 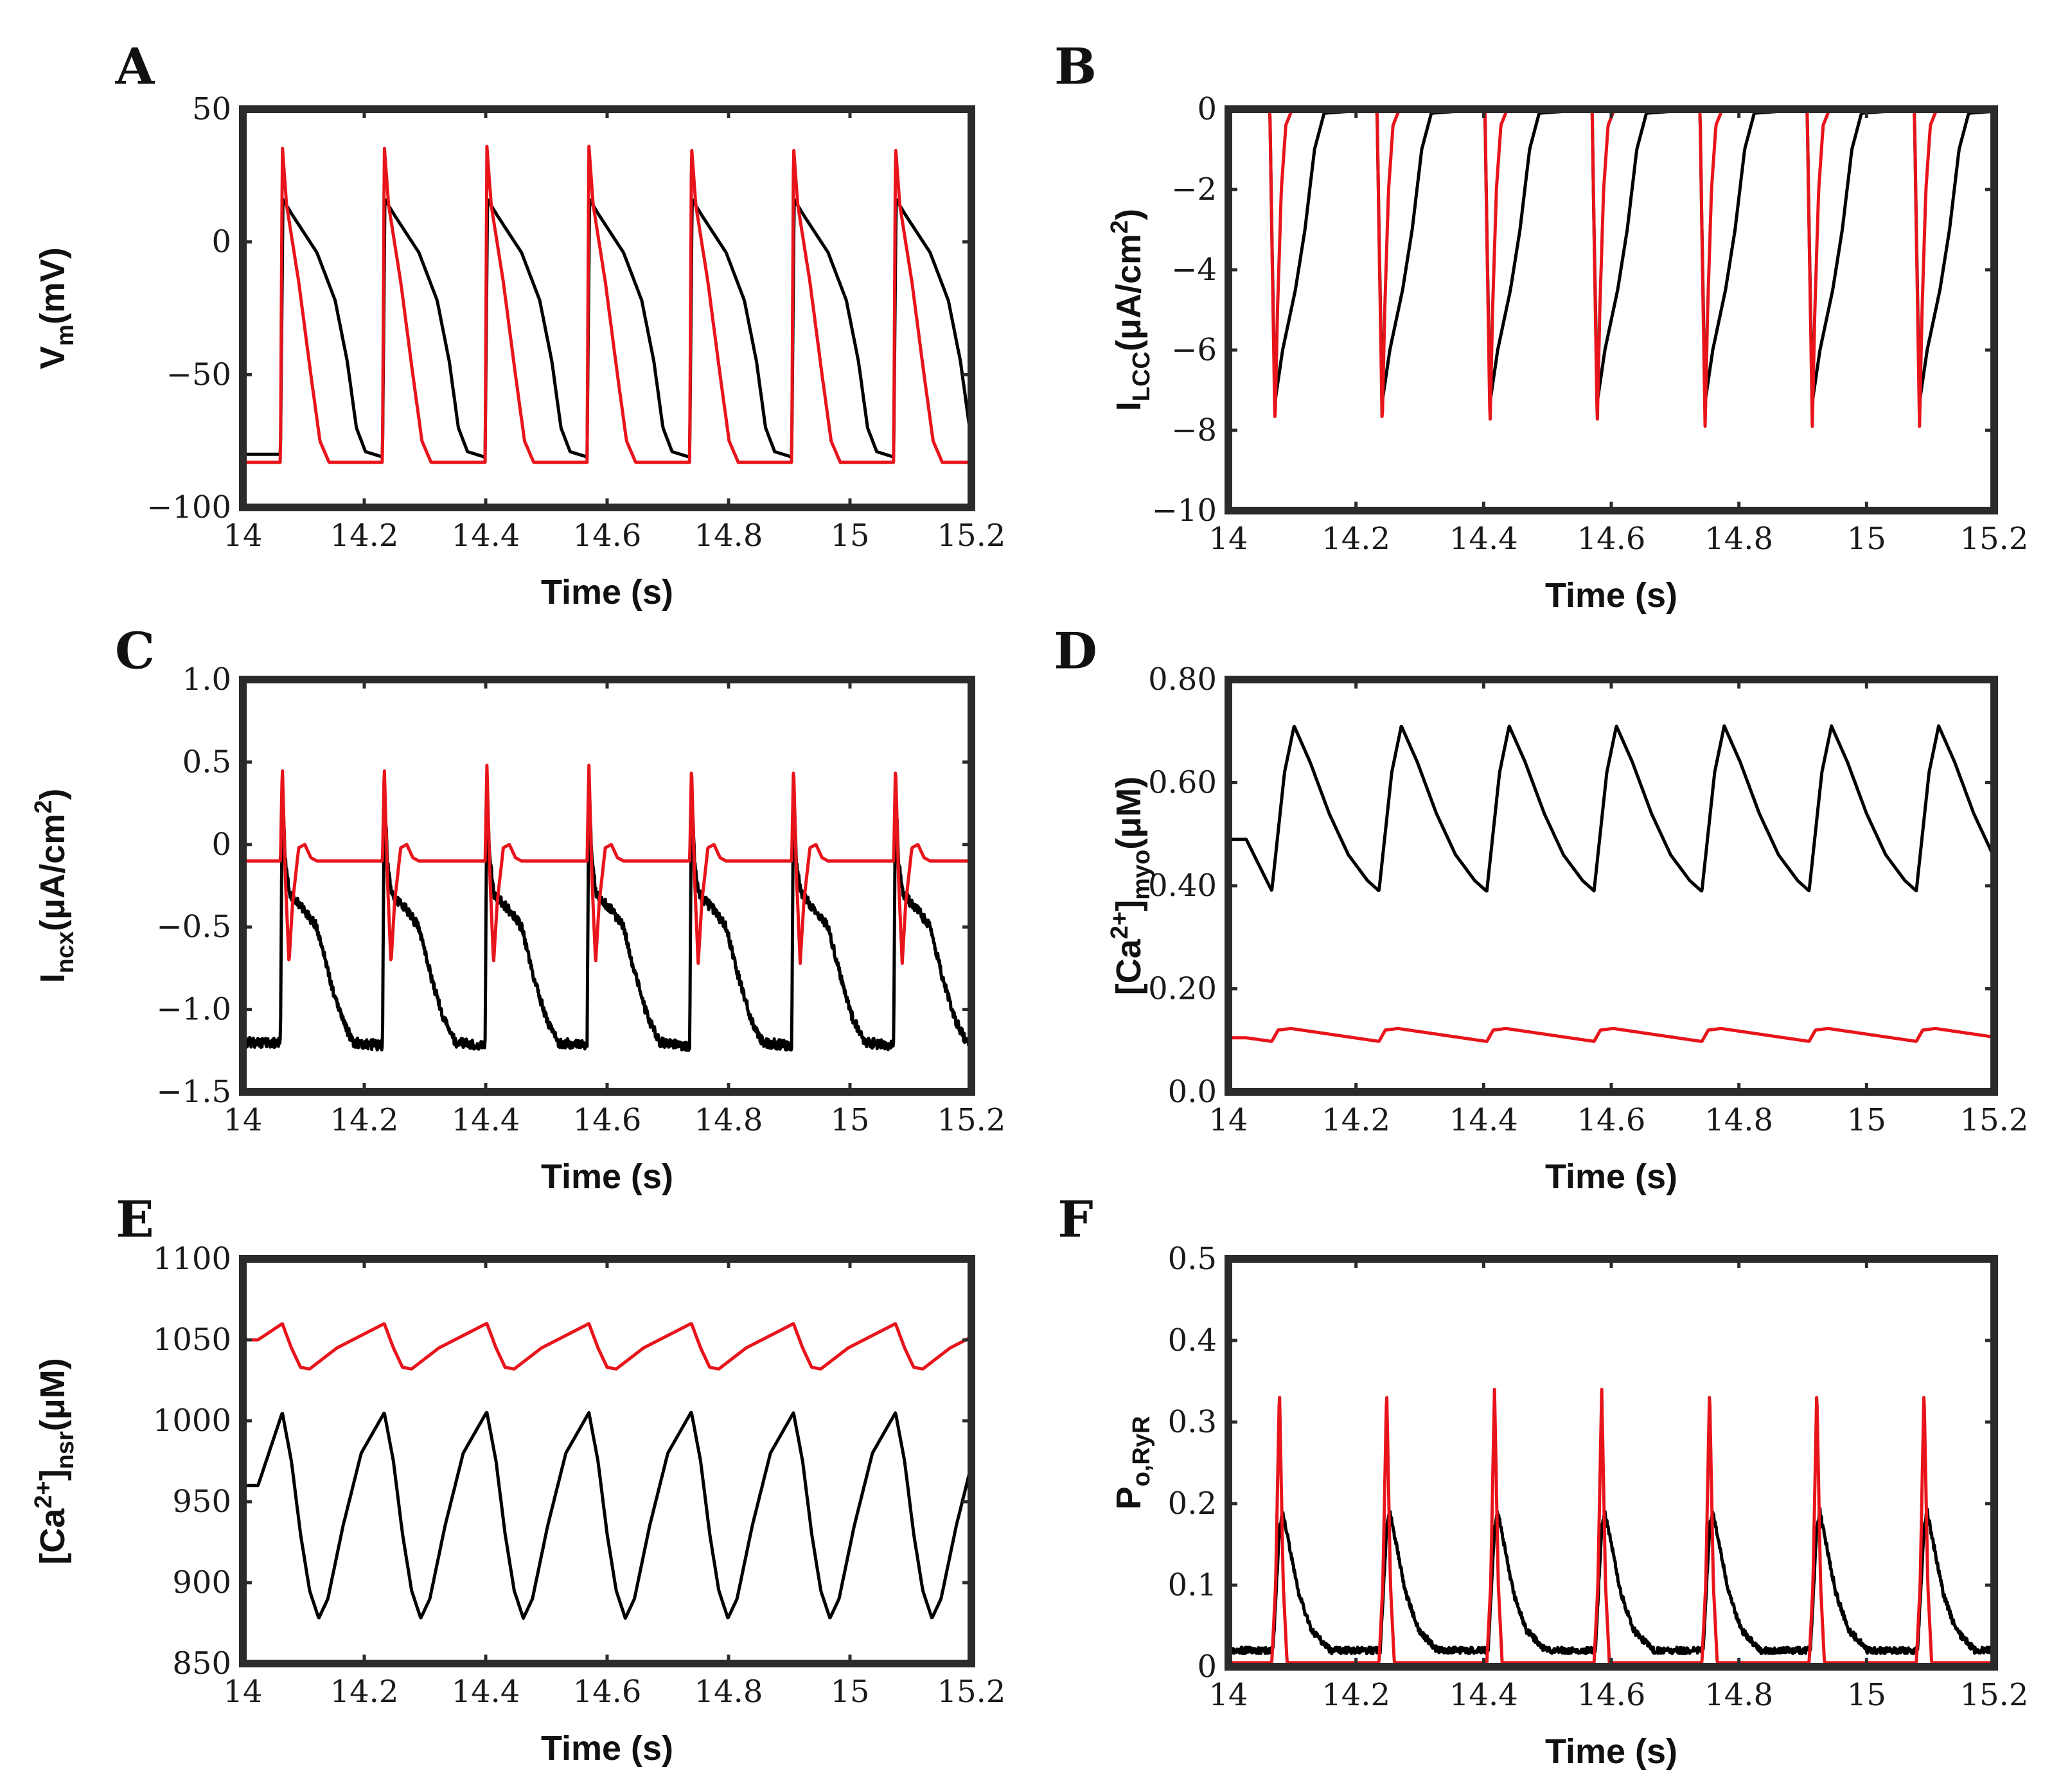 I want to click on y-tick-label: −1.5, so click(x=193, y=1092).